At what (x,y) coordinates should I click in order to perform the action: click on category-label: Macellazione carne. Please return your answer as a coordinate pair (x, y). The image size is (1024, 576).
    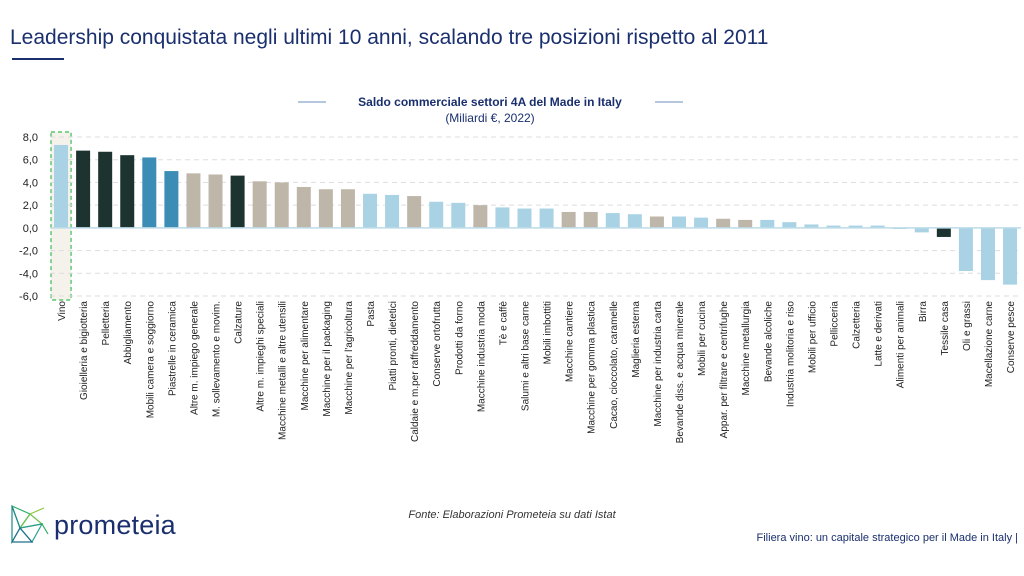
    Looking at the image, I should click on (989, 344).